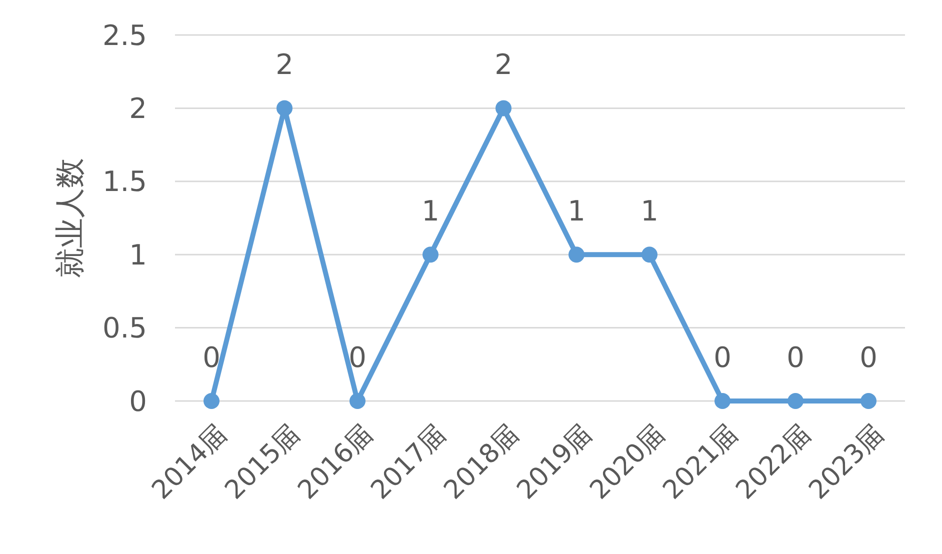  What do you see at coordinates (70, 218) in the screenshot?
I see `y-axis-title: 就业人数` at bounding box center [70, 218].